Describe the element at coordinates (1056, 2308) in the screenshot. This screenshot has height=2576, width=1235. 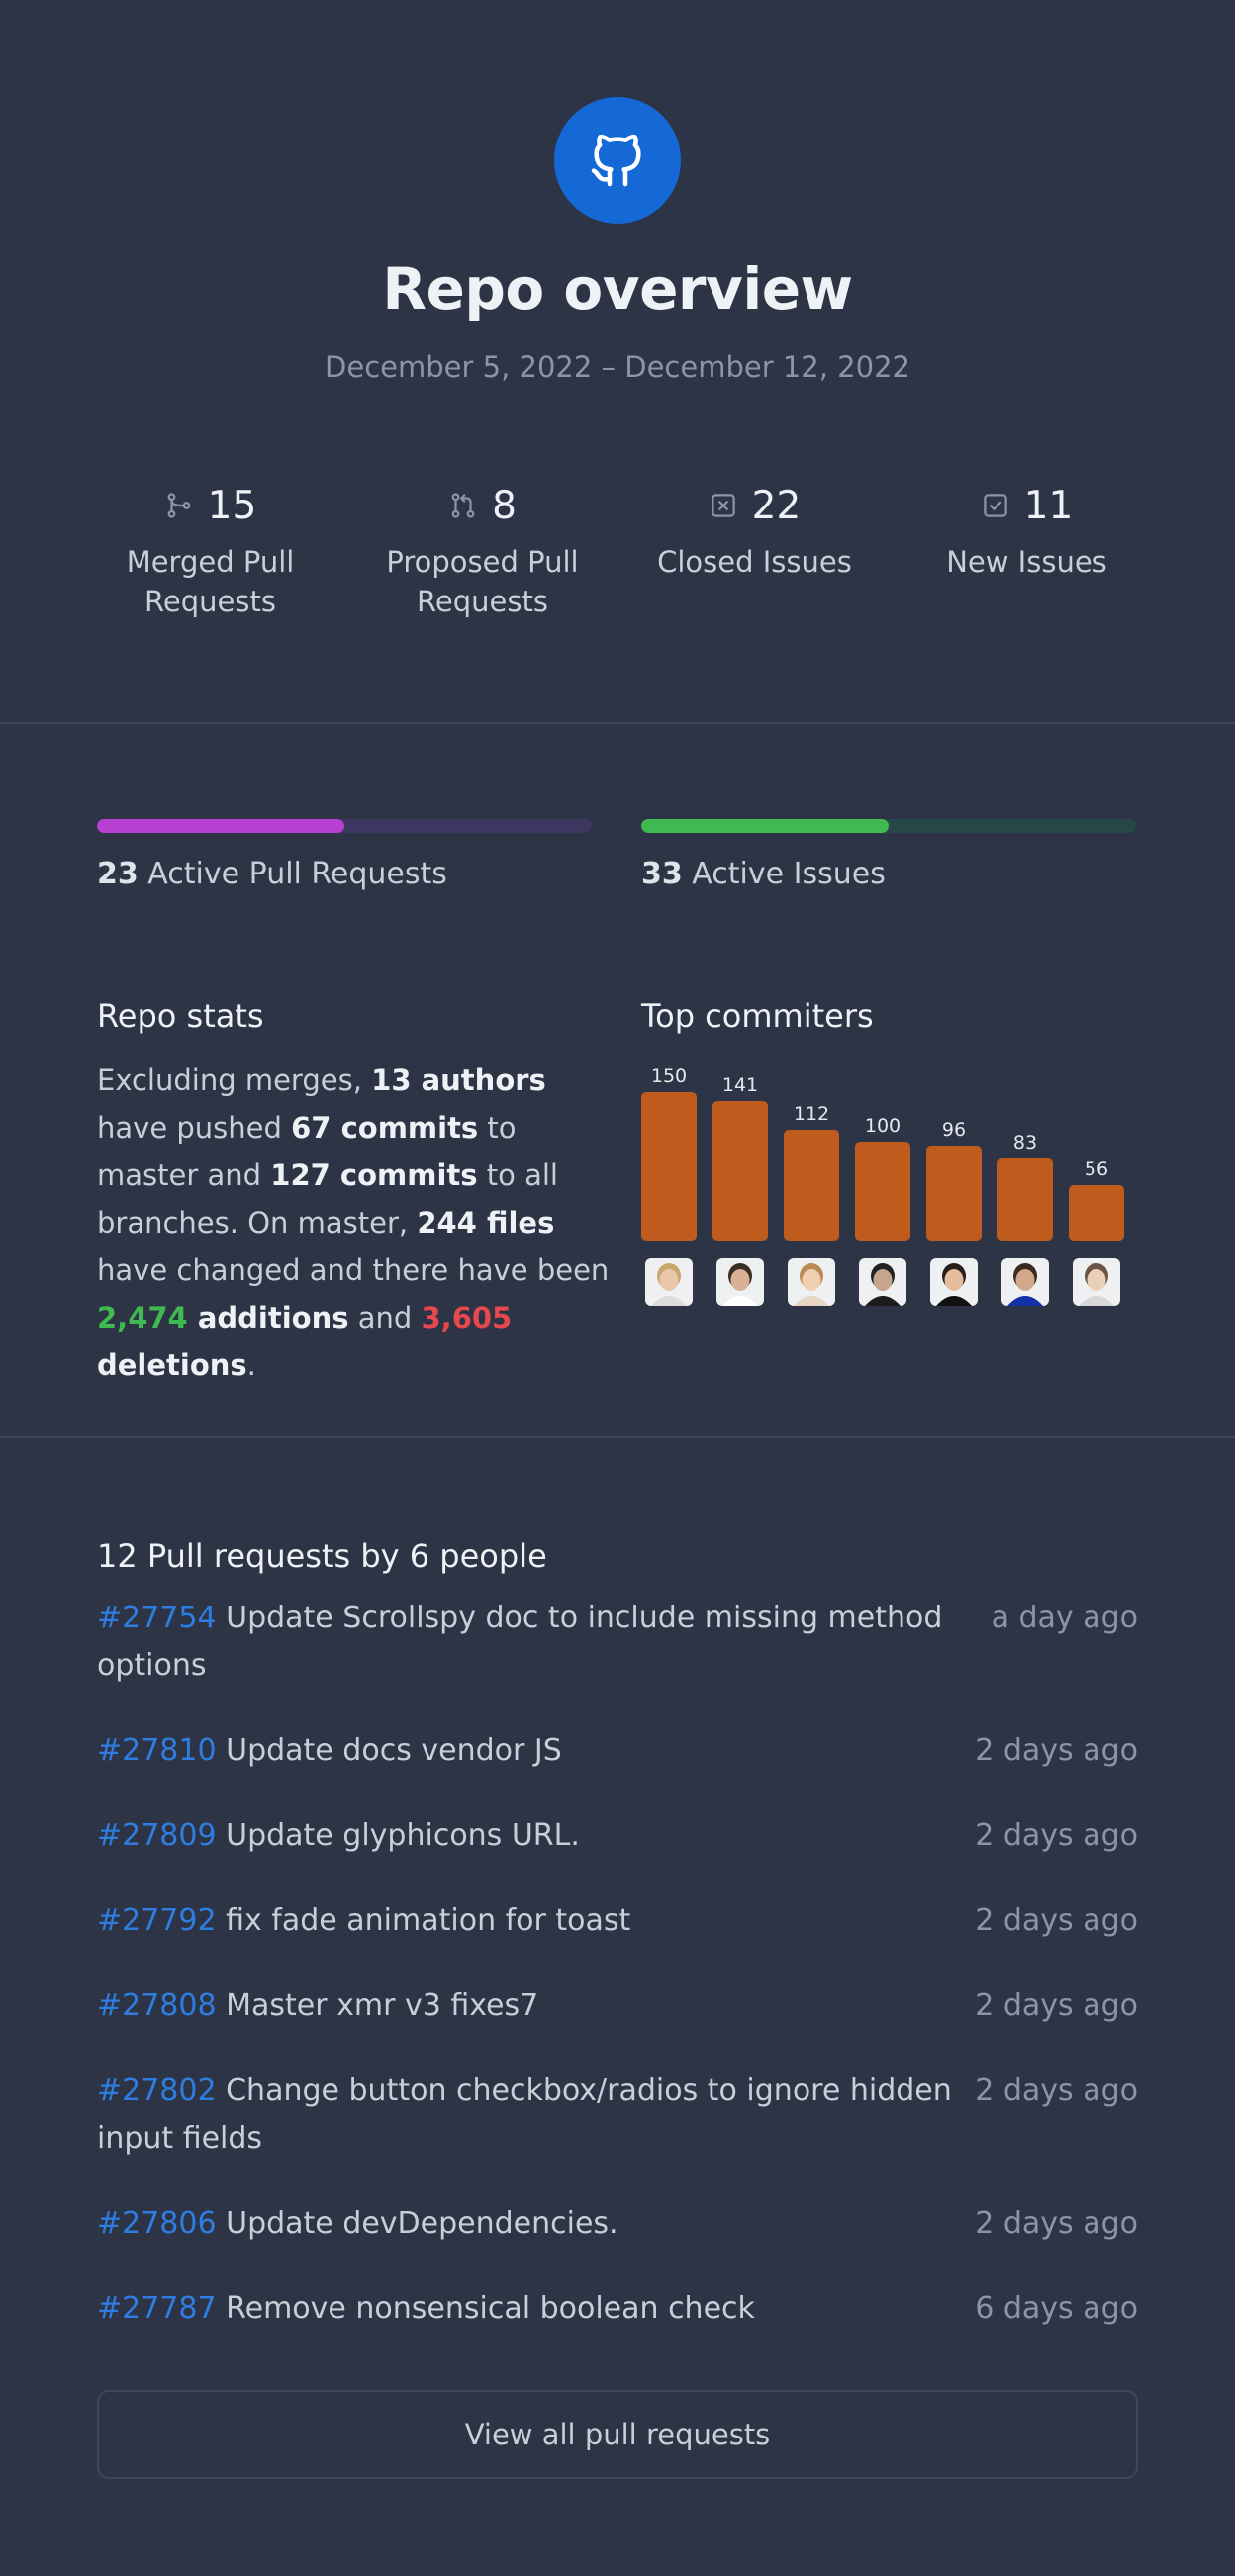
I see `pull-request-time: 6 days ago` at that location.